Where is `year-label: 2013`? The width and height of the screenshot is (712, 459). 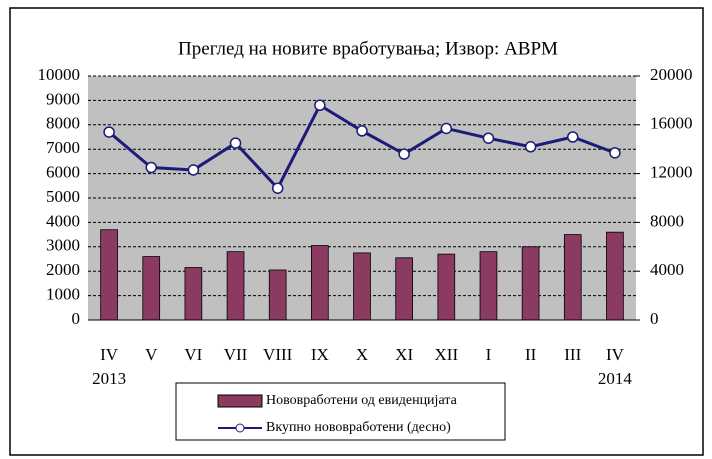
year-label: 2013 is located at coordinates (109, 378).